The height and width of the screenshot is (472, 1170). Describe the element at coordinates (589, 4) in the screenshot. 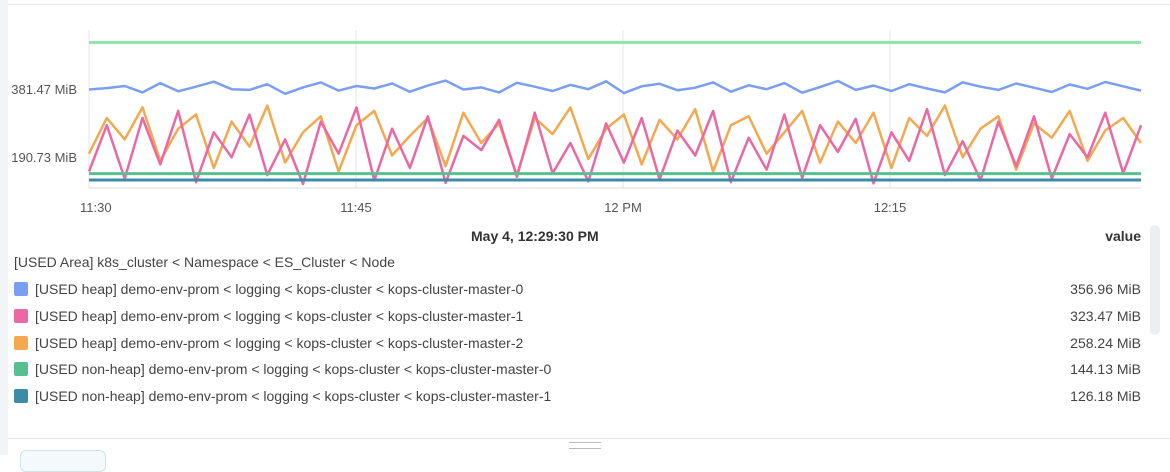

I see `top-divider` at that location.